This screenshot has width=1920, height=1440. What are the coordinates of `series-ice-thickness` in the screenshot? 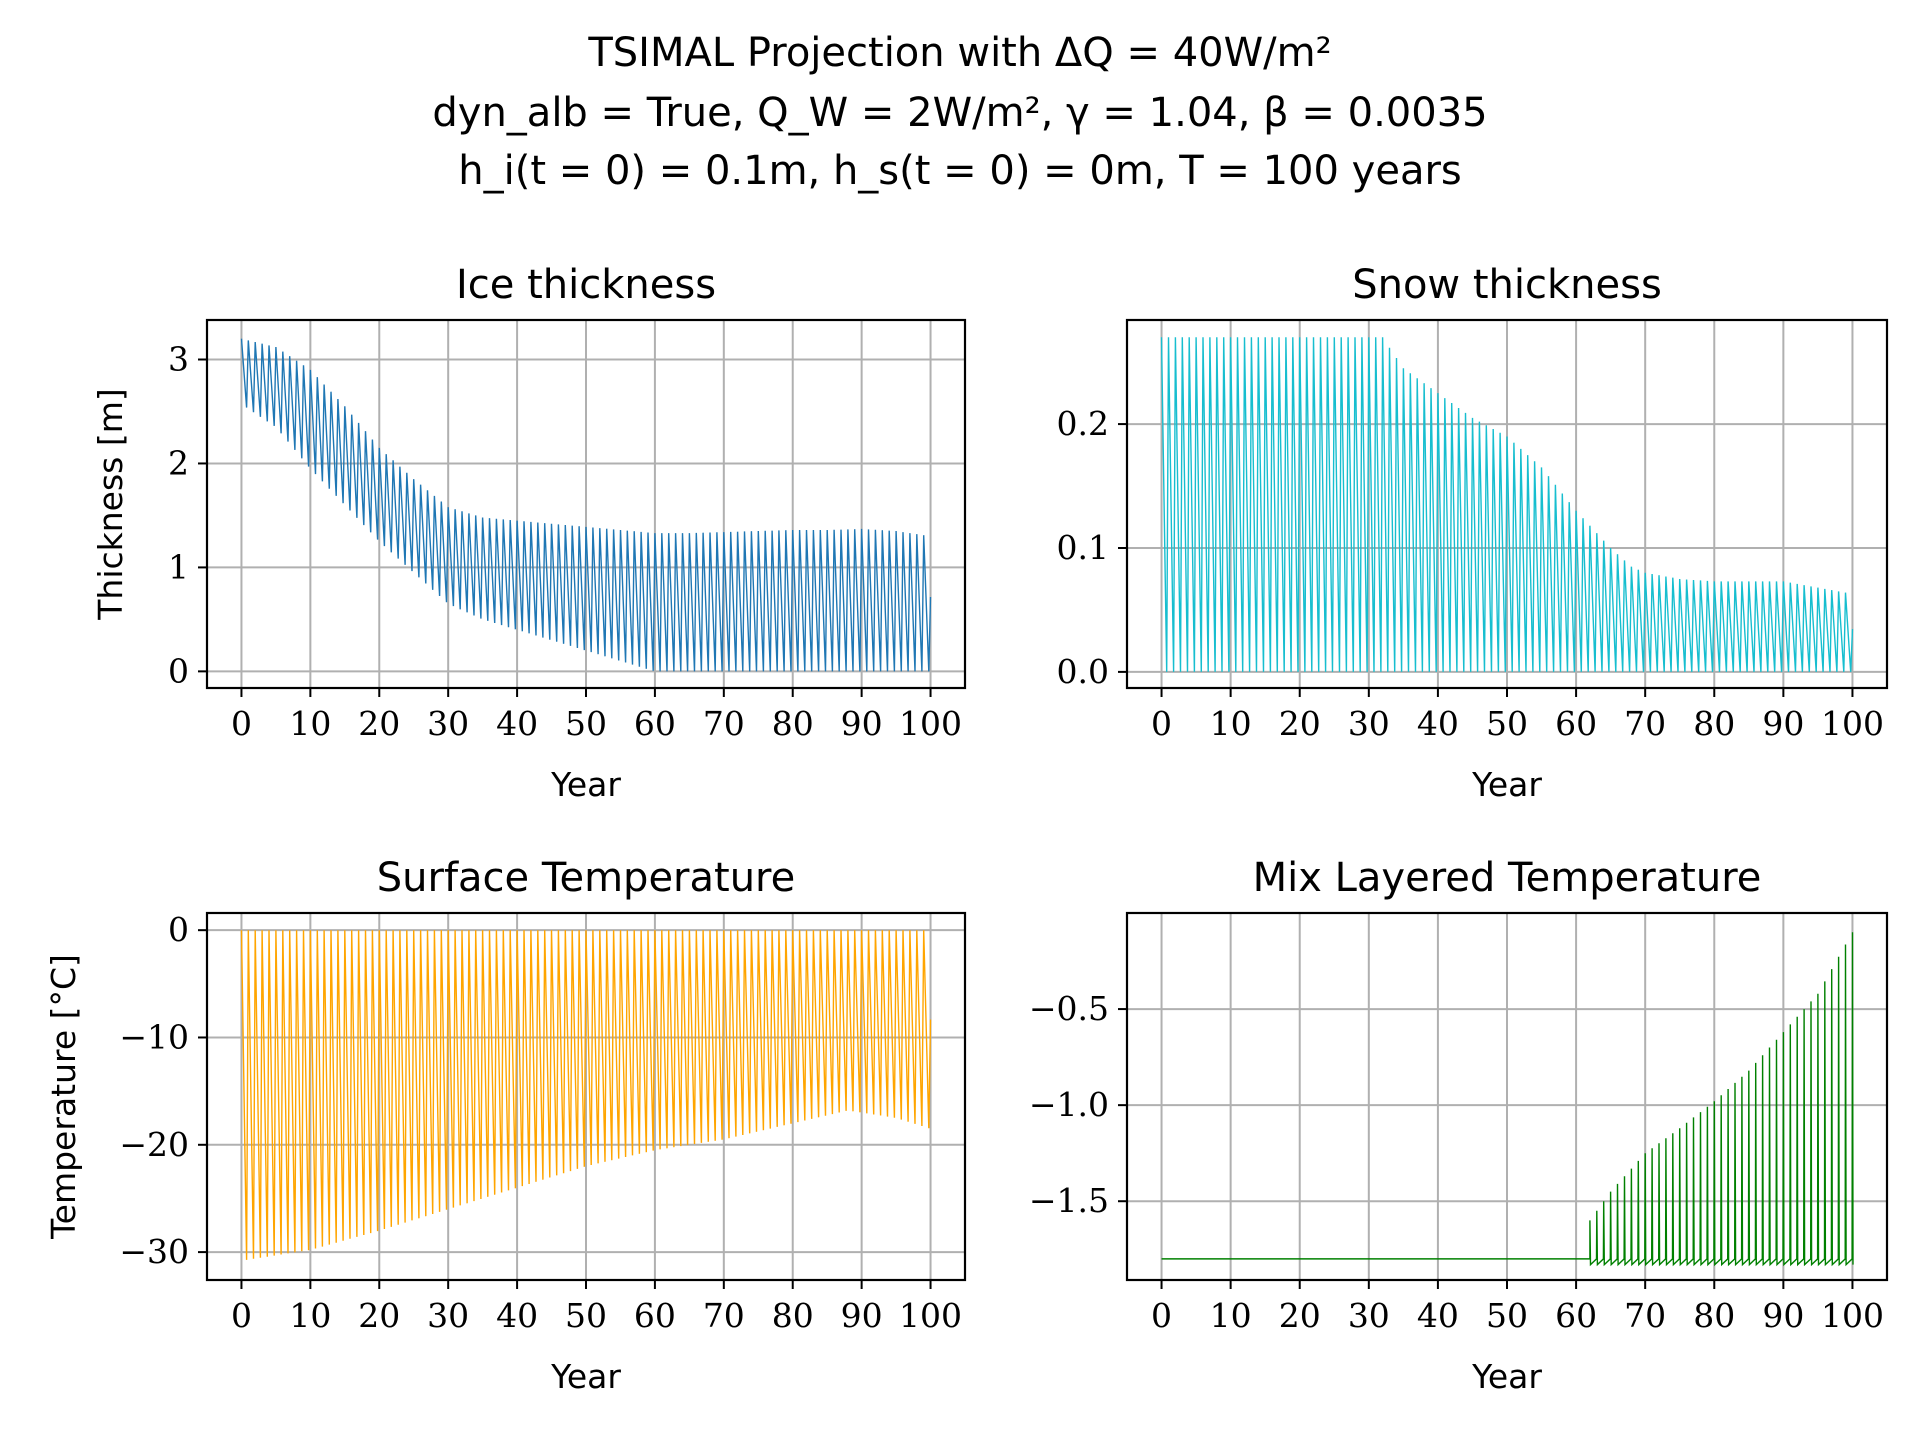 It's located at (586, 505).